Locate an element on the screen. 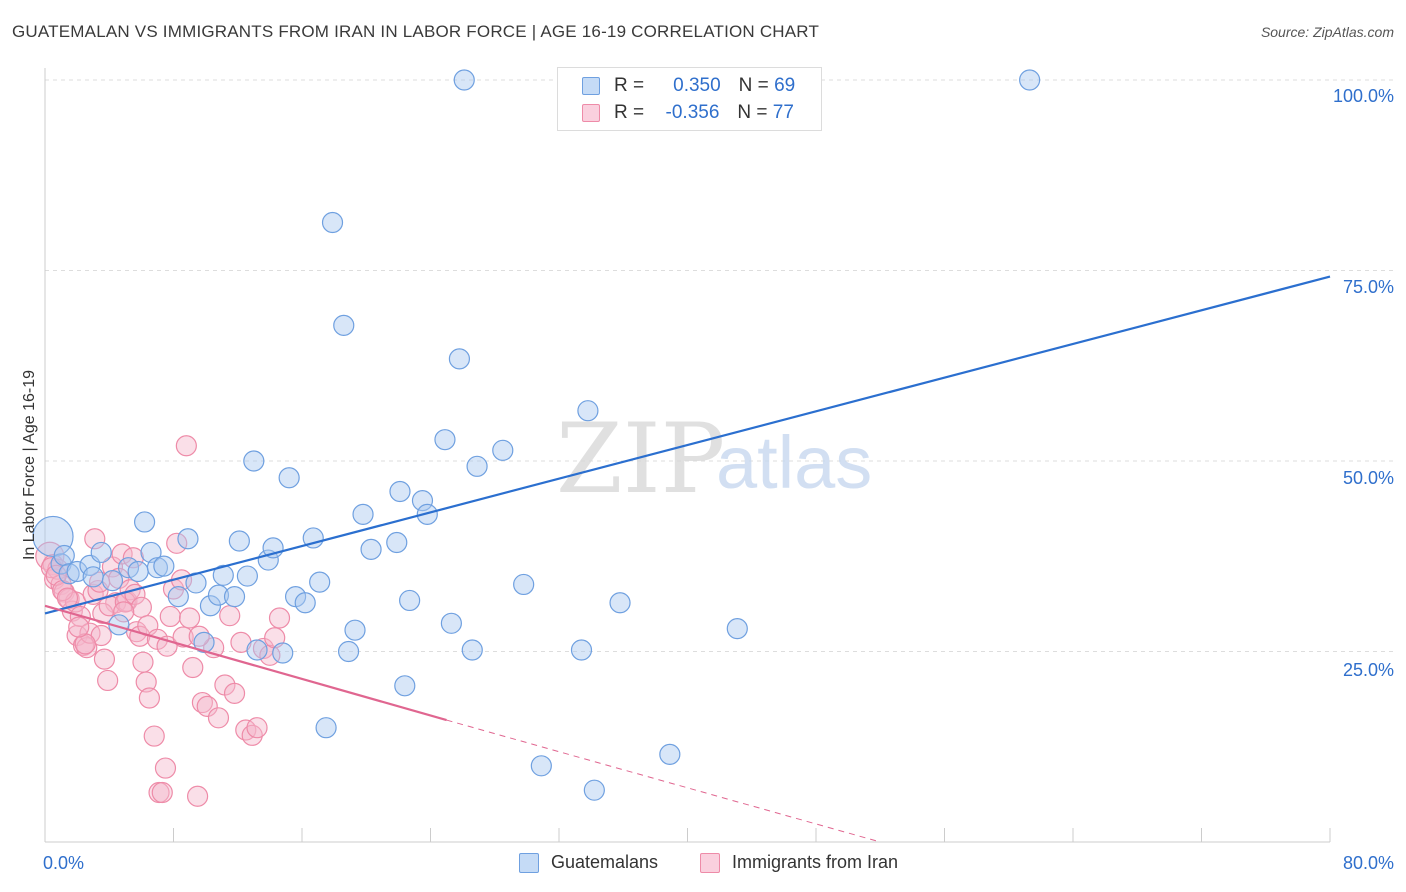 The image size is (1406, 892). y-axis-label: In Labor Force | Age 16-19 is located at coordinates (29, 465).